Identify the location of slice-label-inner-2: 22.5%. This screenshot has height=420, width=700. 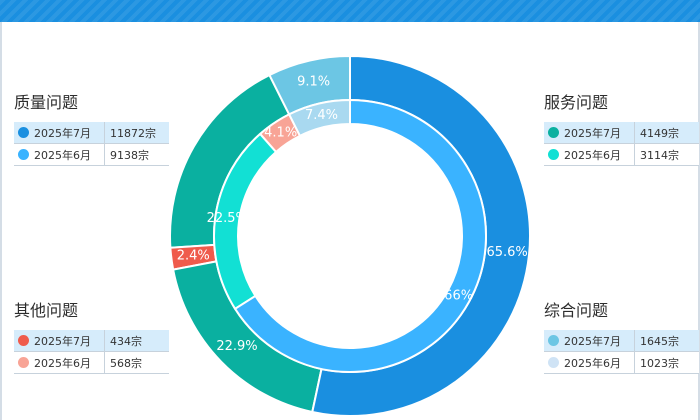
(227, 218).